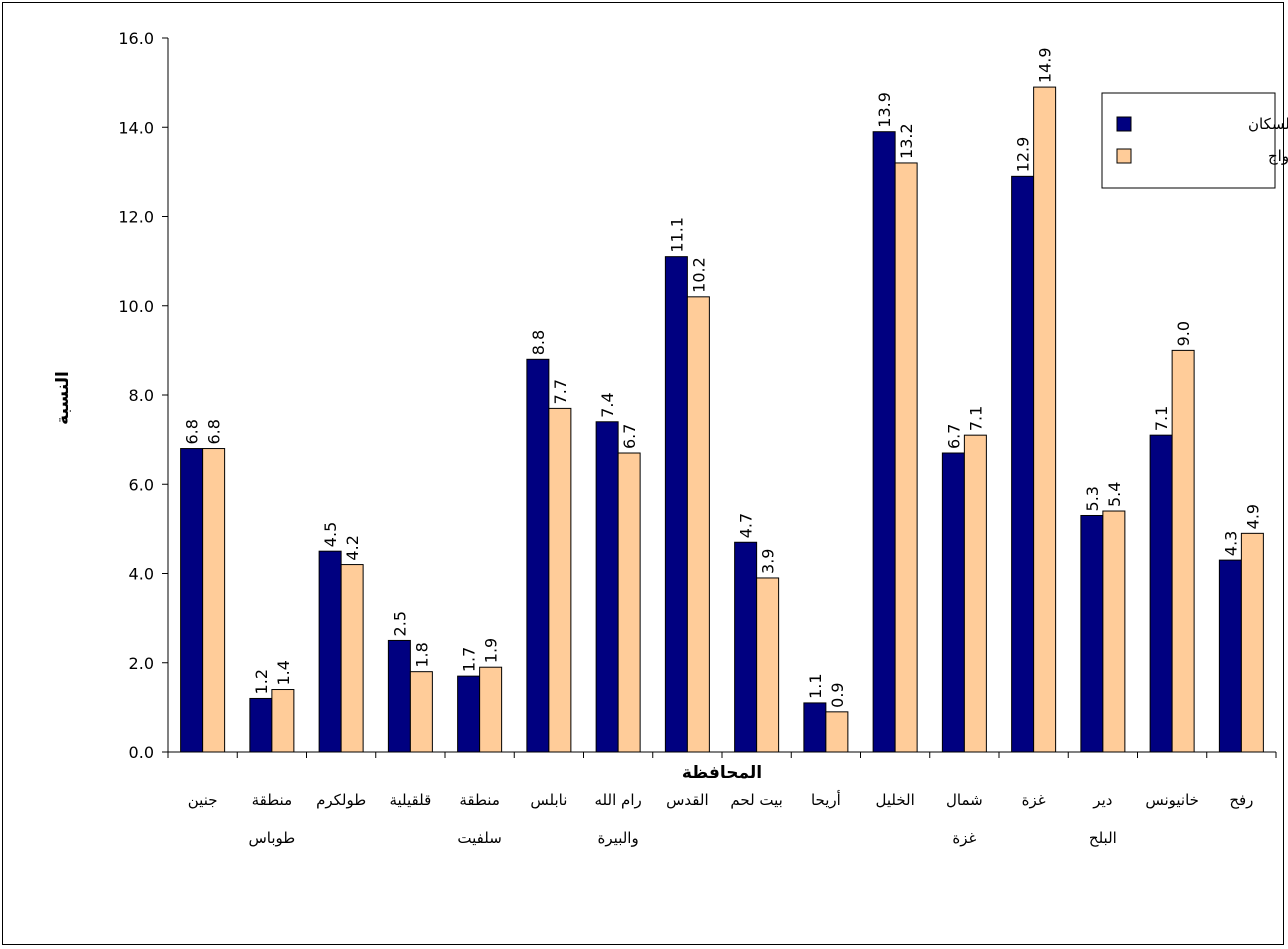 This screenshot has width=1288, height=949. Describe the element at coordinates (479, 838) in the screenshot. I see `category-label: سلفيت` at that location.